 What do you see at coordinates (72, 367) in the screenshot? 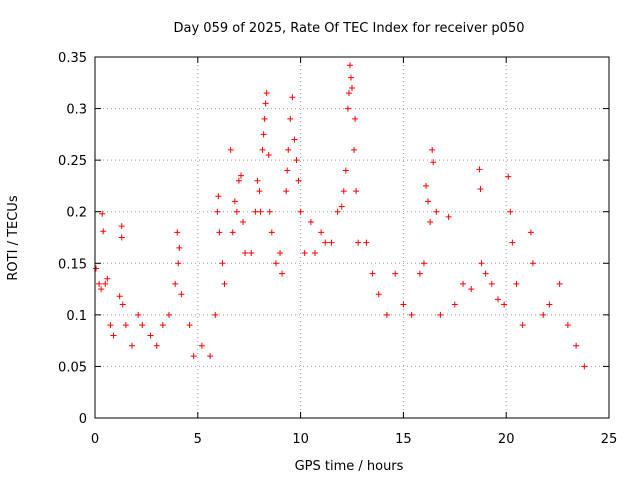
I see `y-tick-label: 0.05` at bounding box center [72, 367].